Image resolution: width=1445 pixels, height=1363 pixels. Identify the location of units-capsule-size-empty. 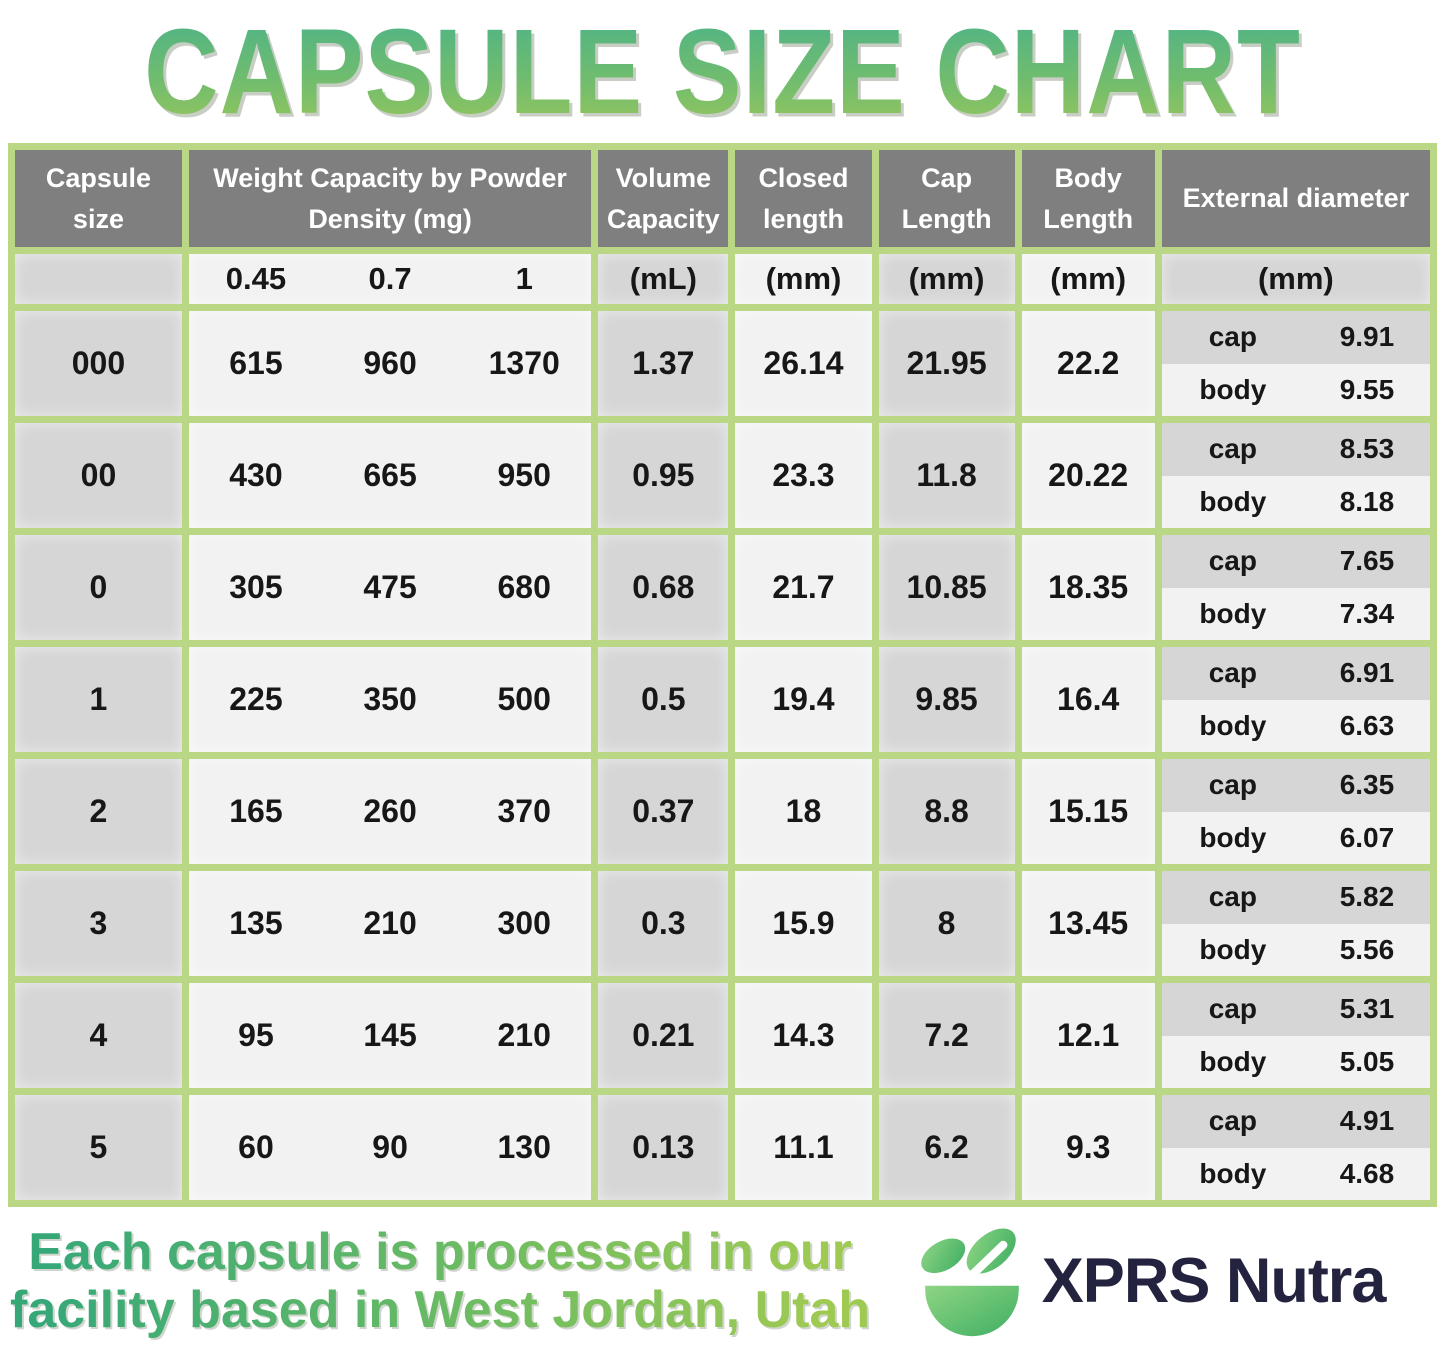
(98, 279).